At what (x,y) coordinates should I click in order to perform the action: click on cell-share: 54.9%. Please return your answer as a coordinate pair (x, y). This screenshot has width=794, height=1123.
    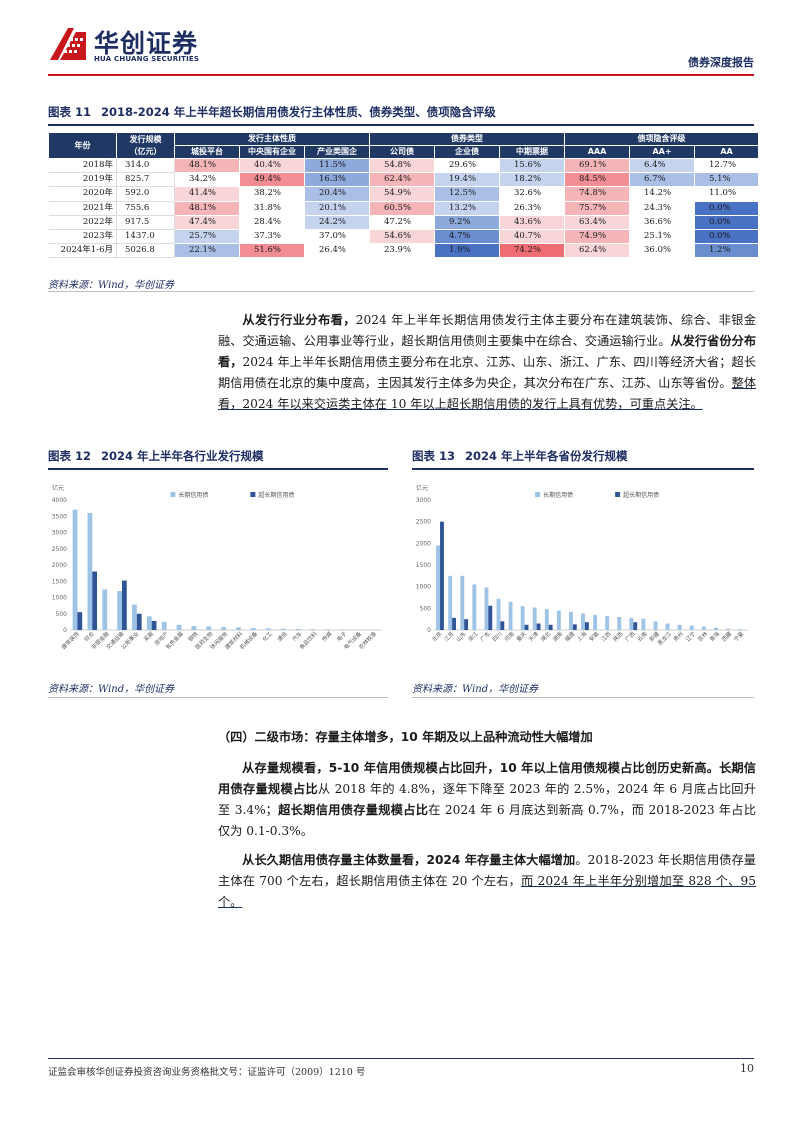
    Looking at the image, I should click on (402, 194).